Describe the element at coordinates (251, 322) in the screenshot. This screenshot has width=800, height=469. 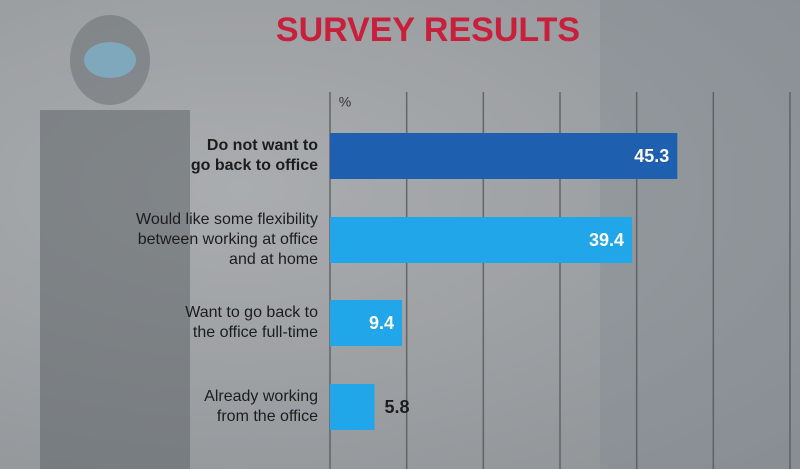
I see `category-label: Want to go back to the office full-time` at that location.